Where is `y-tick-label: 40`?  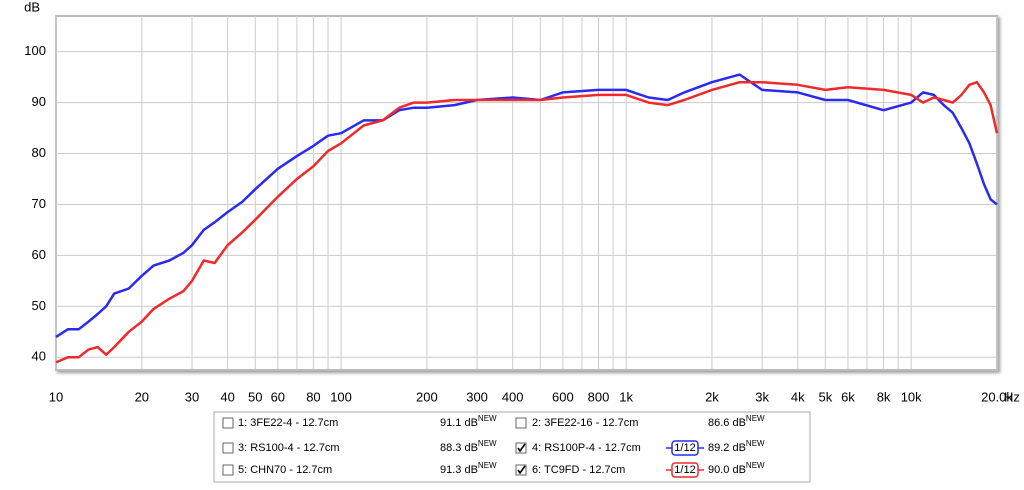 y-tick-label: 40 is located at coordinates (39, 356).